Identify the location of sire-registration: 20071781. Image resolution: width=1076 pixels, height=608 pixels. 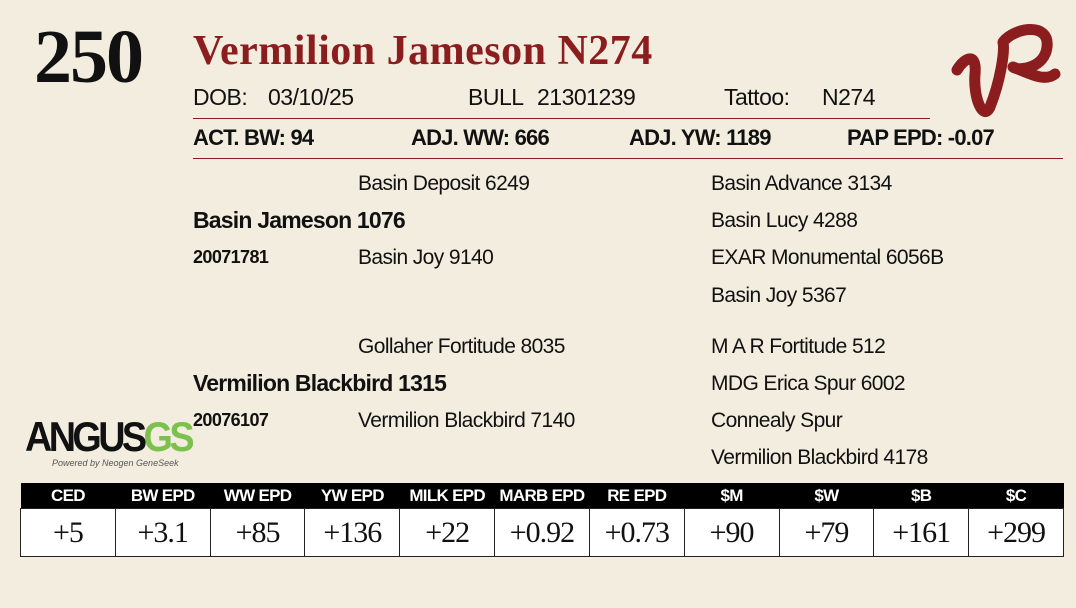
(231, 257).